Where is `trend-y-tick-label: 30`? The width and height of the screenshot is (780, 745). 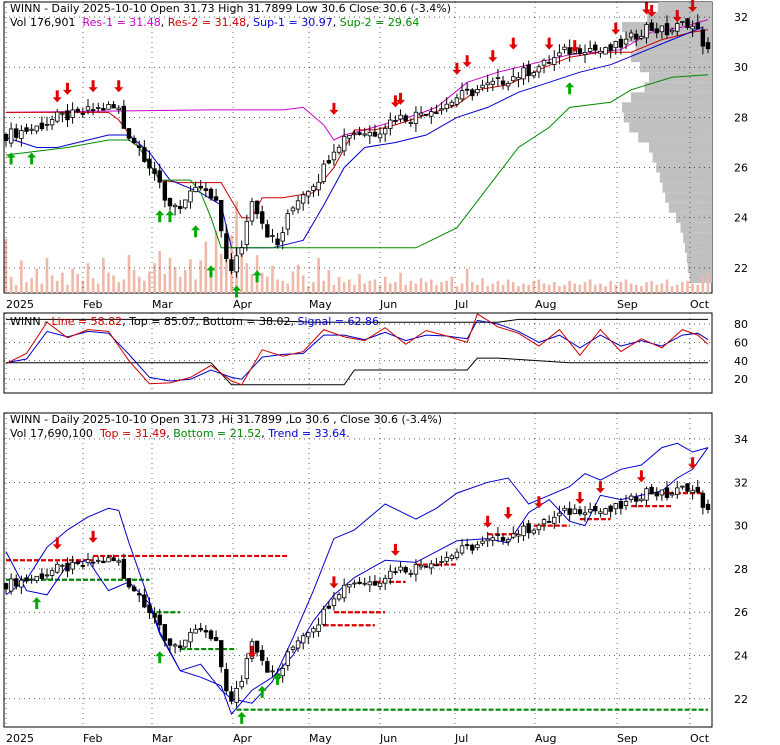
trend-y-tick-label: 30 is located at coordinates (741, 526).